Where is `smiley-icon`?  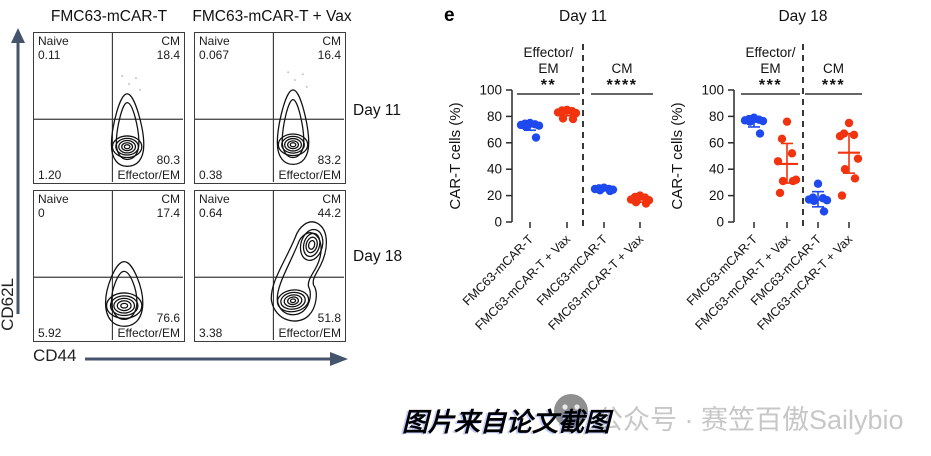
smiley-icon is located at coordinates (571, 411).